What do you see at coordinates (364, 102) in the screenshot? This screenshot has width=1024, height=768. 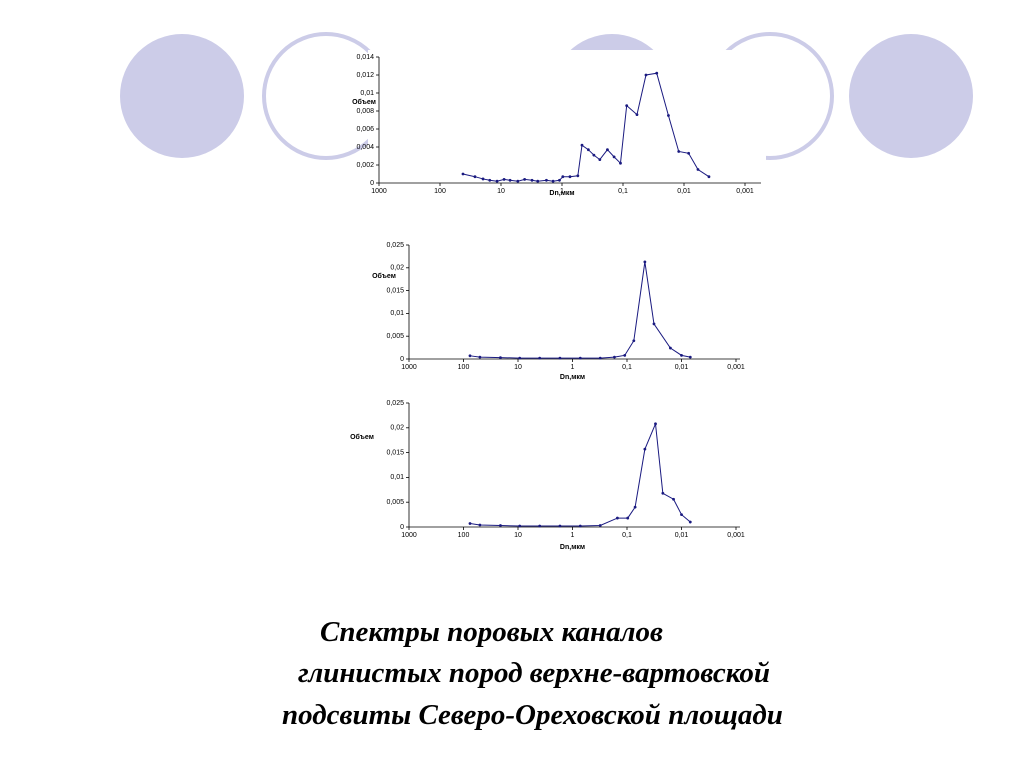 I see `y-axis-label: Объем` at bounding box center [364, 102].